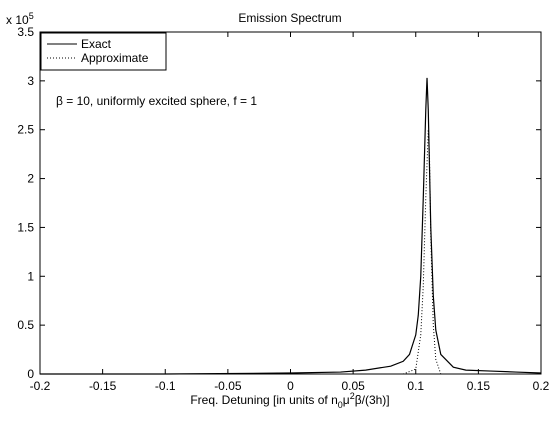 This screenshot has width=555, height=447. Describe the element at coordinates (30, 276) in the screenshot. I see `y-tick-label: 1` at that location.